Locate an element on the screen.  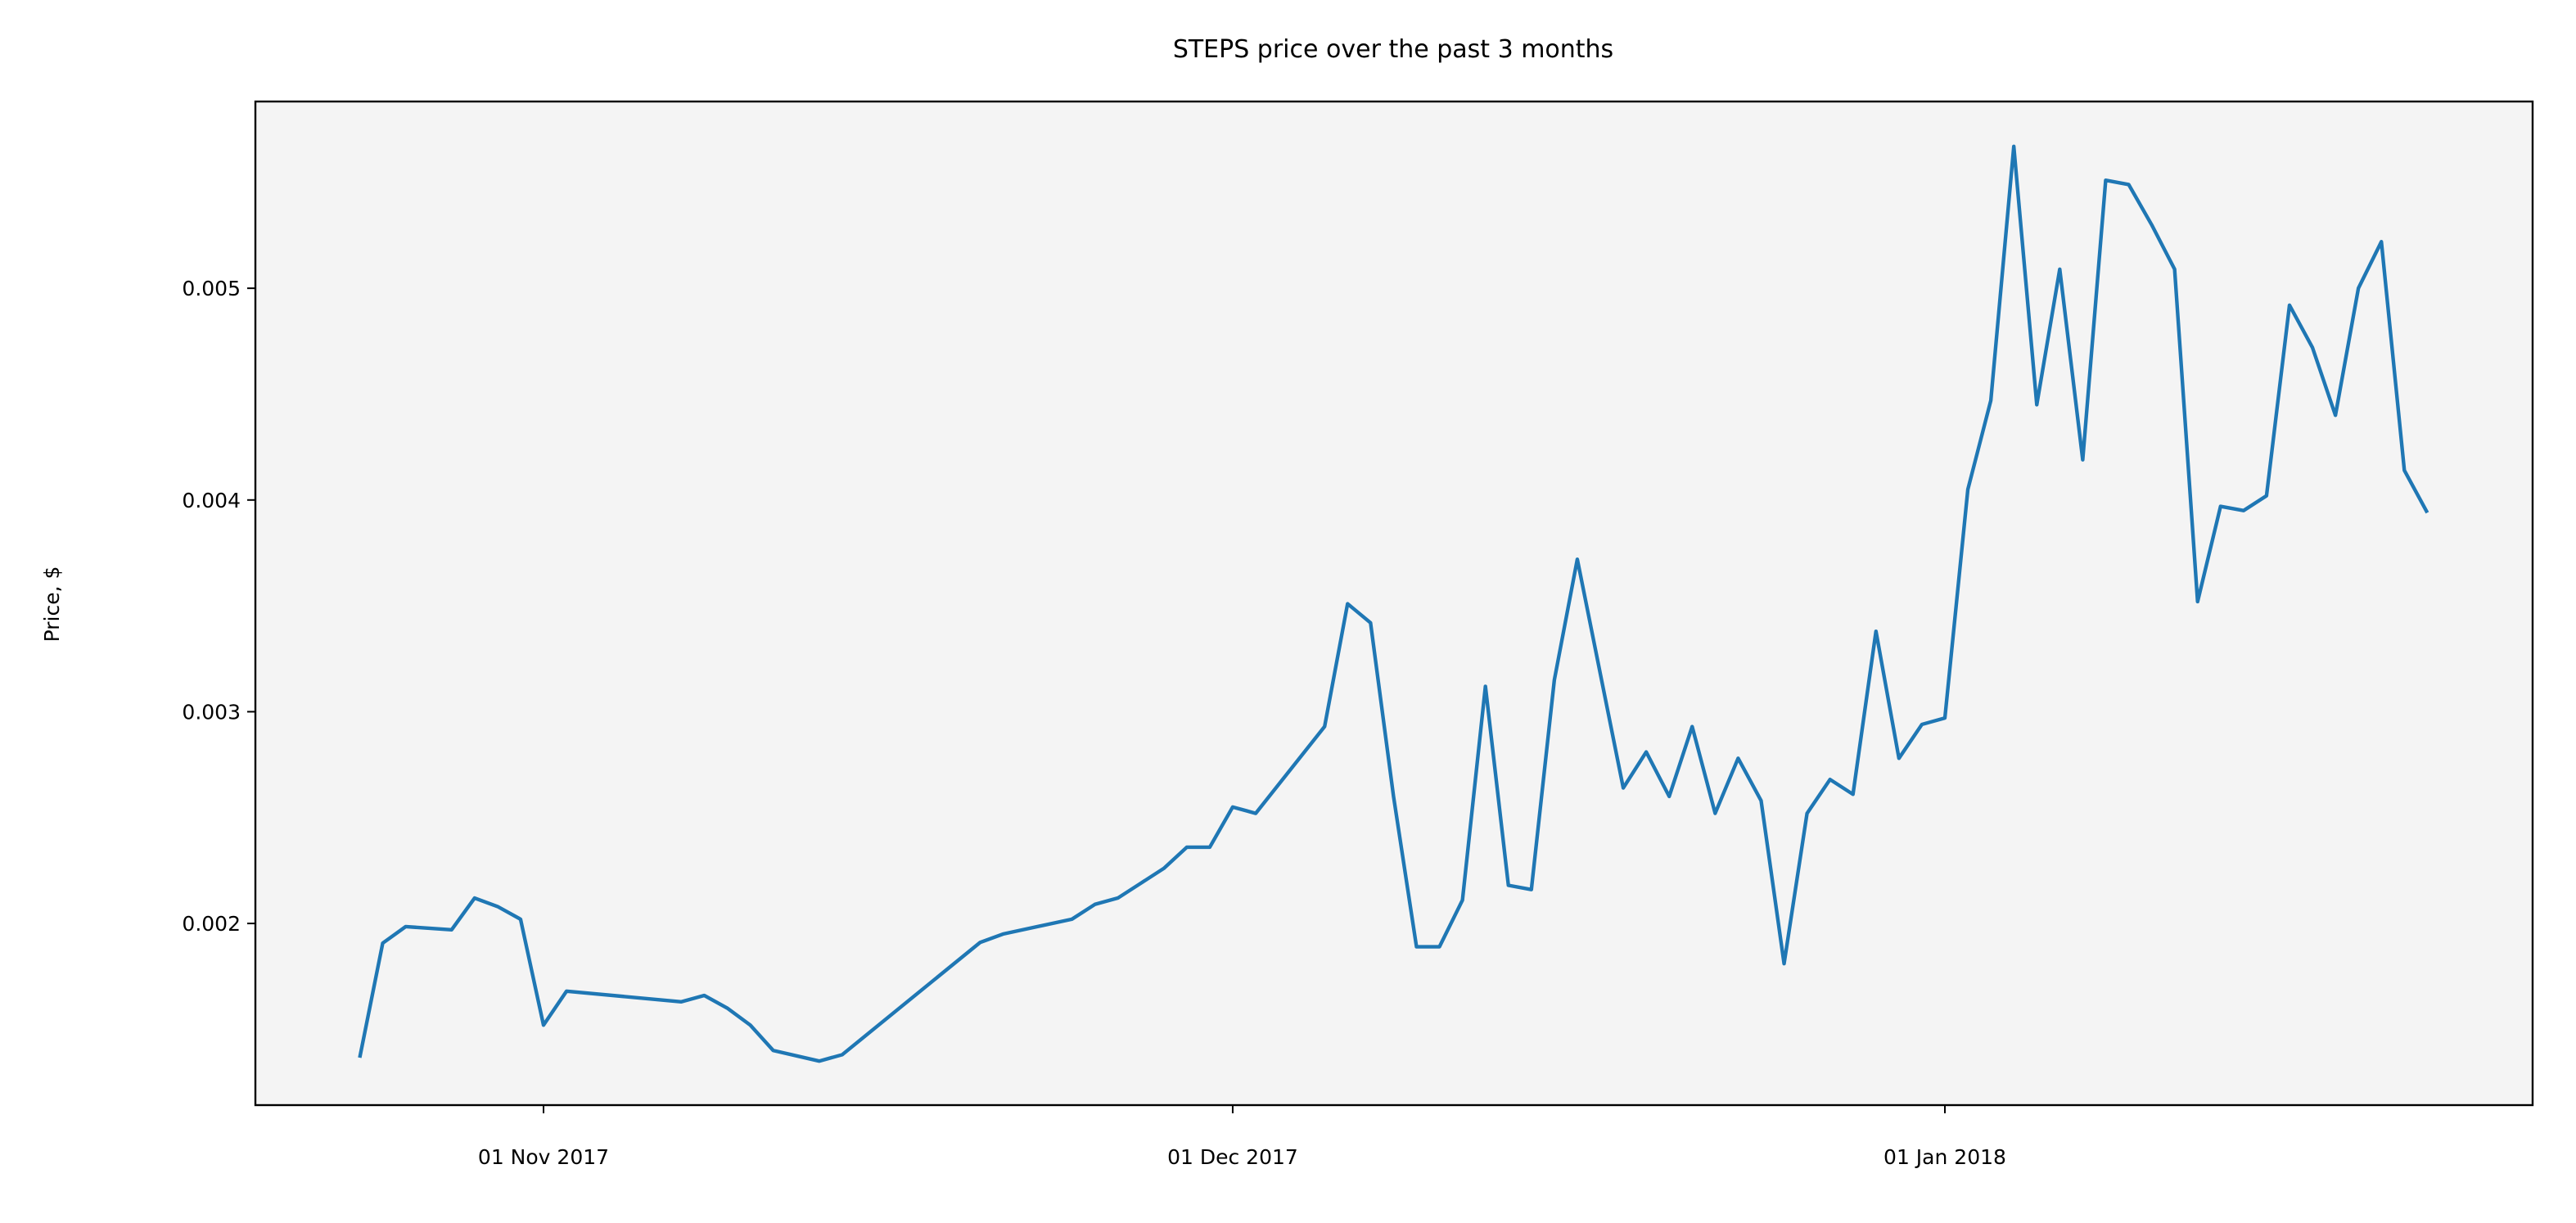
x-tick-label: 01 Dec 2017 is located at coordinates (1232, 1157).